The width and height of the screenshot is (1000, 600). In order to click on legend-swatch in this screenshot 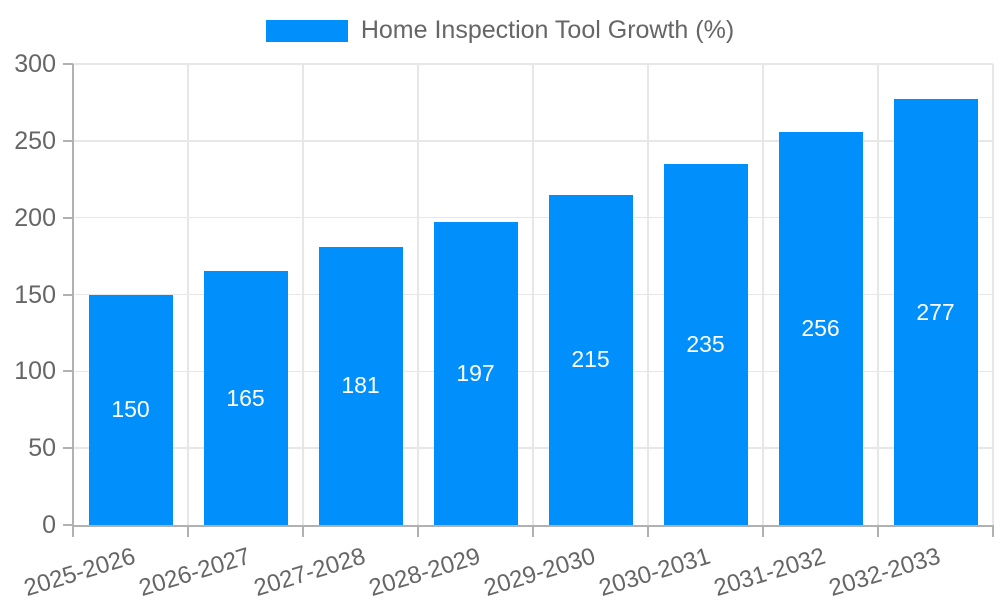, I will do `click(306, 30)`.